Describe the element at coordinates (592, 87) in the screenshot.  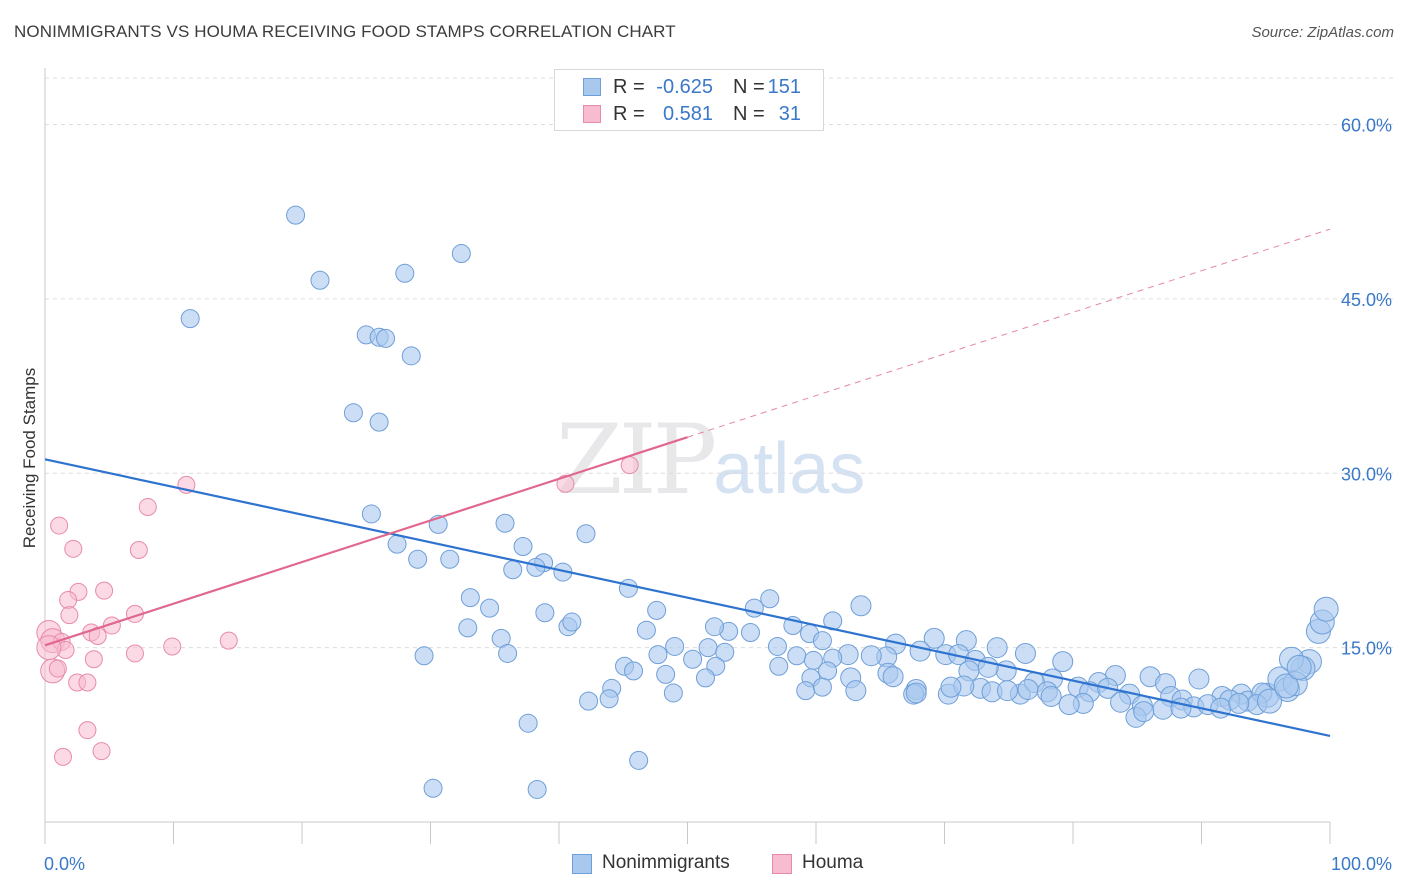
I see `blue-swatch` at that location.